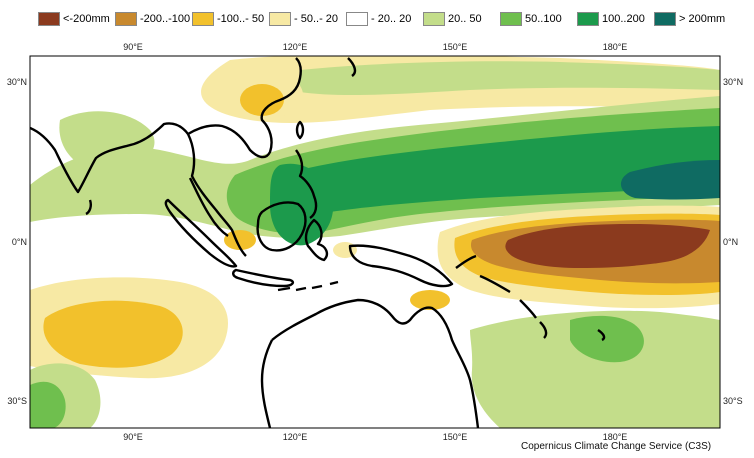  Describe the element at coordinates (391, 19) in the screenshot. I see `legend-label: - 20.. 20` at that location.